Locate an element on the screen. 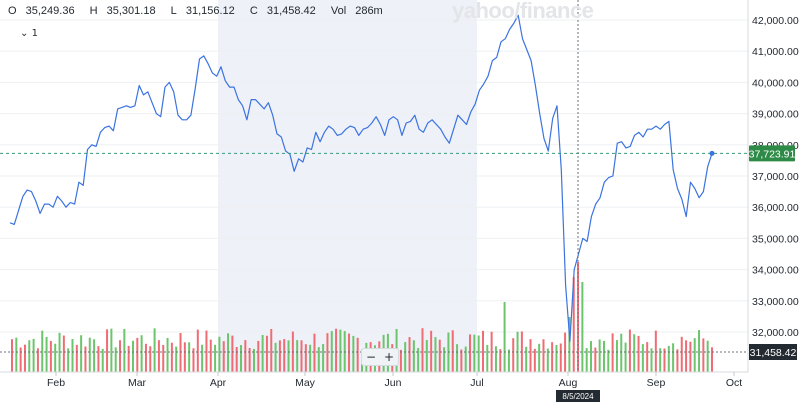 This screenshot has height=408, width=800. current-price-badge is located at coordinates (772, 153).